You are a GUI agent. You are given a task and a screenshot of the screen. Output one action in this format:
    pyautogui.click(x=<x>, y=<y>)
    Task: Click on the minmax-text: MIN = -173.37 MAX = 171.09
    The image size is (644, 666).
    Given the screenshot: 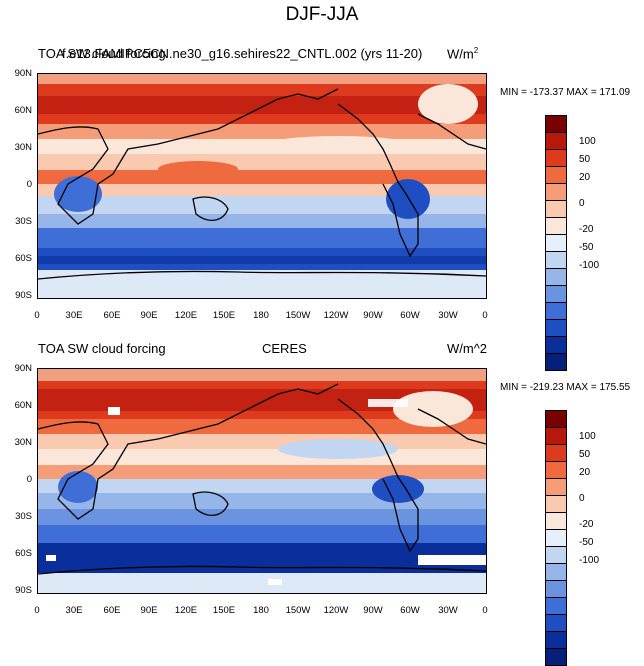 What is the action you would take?
    pyautogui.click(x=565, y=92)
    